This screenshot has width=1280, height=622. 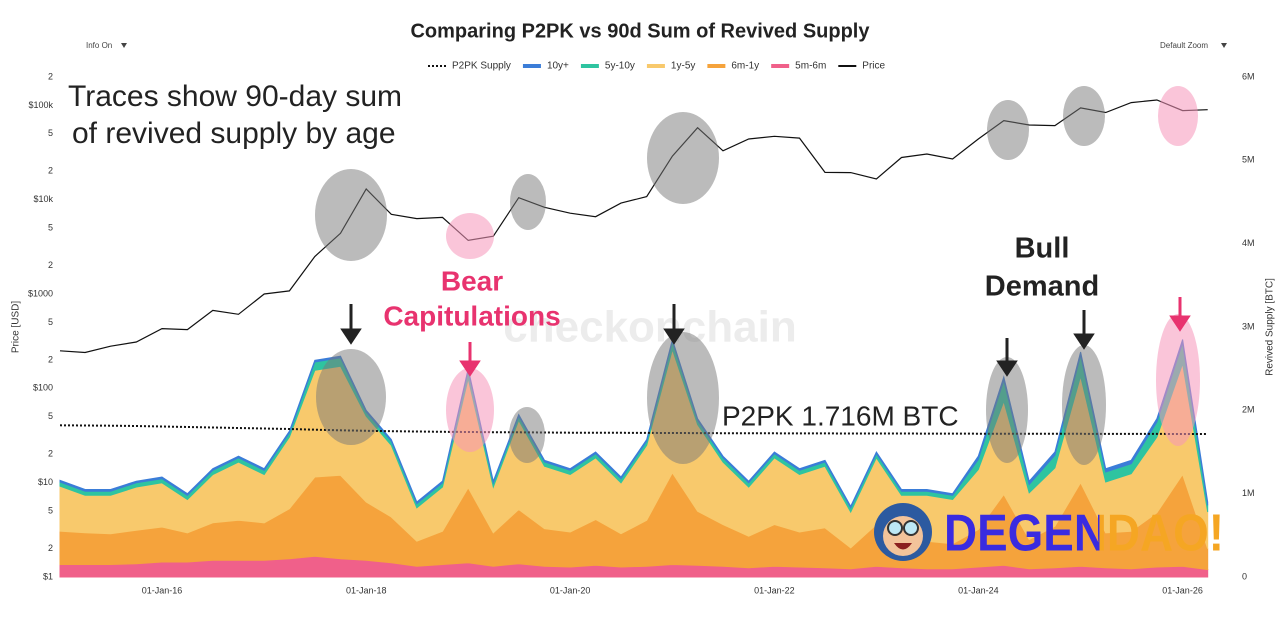 What do you see at coordinates (16, 327) in the screenshot?
I see `y-axis-label: Price [USD]` at bounding box center [16, 327].